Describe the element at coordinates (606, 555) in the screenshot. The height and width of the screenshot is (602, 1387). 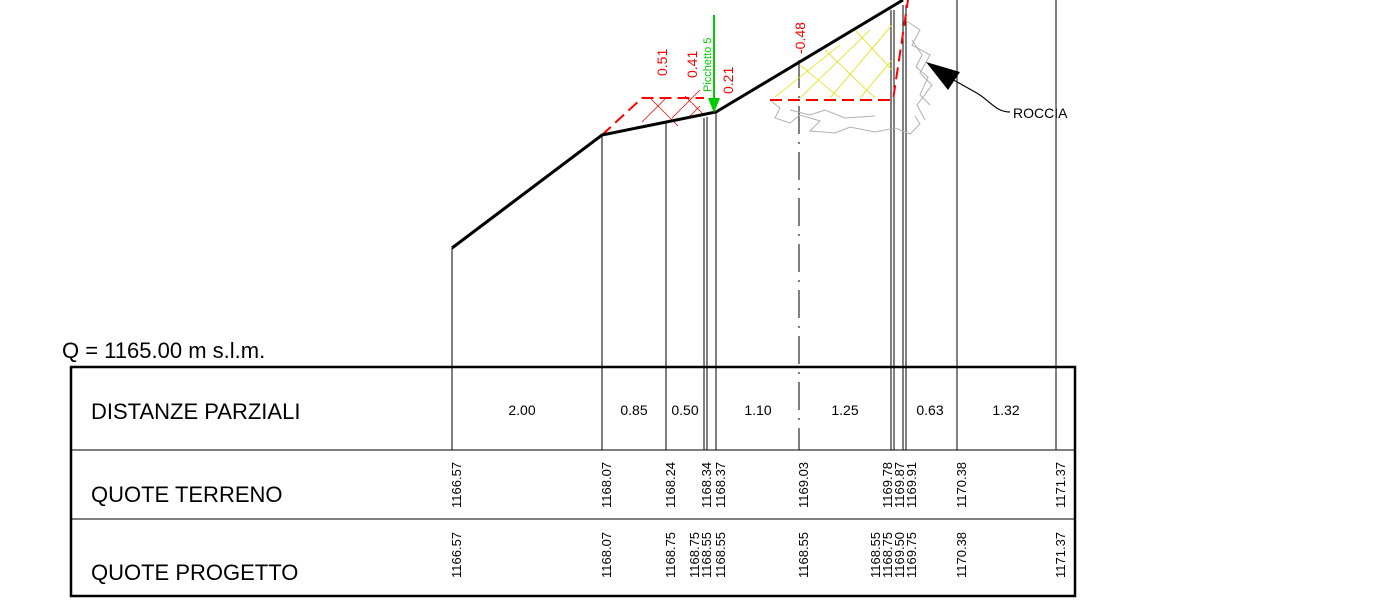
I see `quota-progetto: 1168.07` at that location.